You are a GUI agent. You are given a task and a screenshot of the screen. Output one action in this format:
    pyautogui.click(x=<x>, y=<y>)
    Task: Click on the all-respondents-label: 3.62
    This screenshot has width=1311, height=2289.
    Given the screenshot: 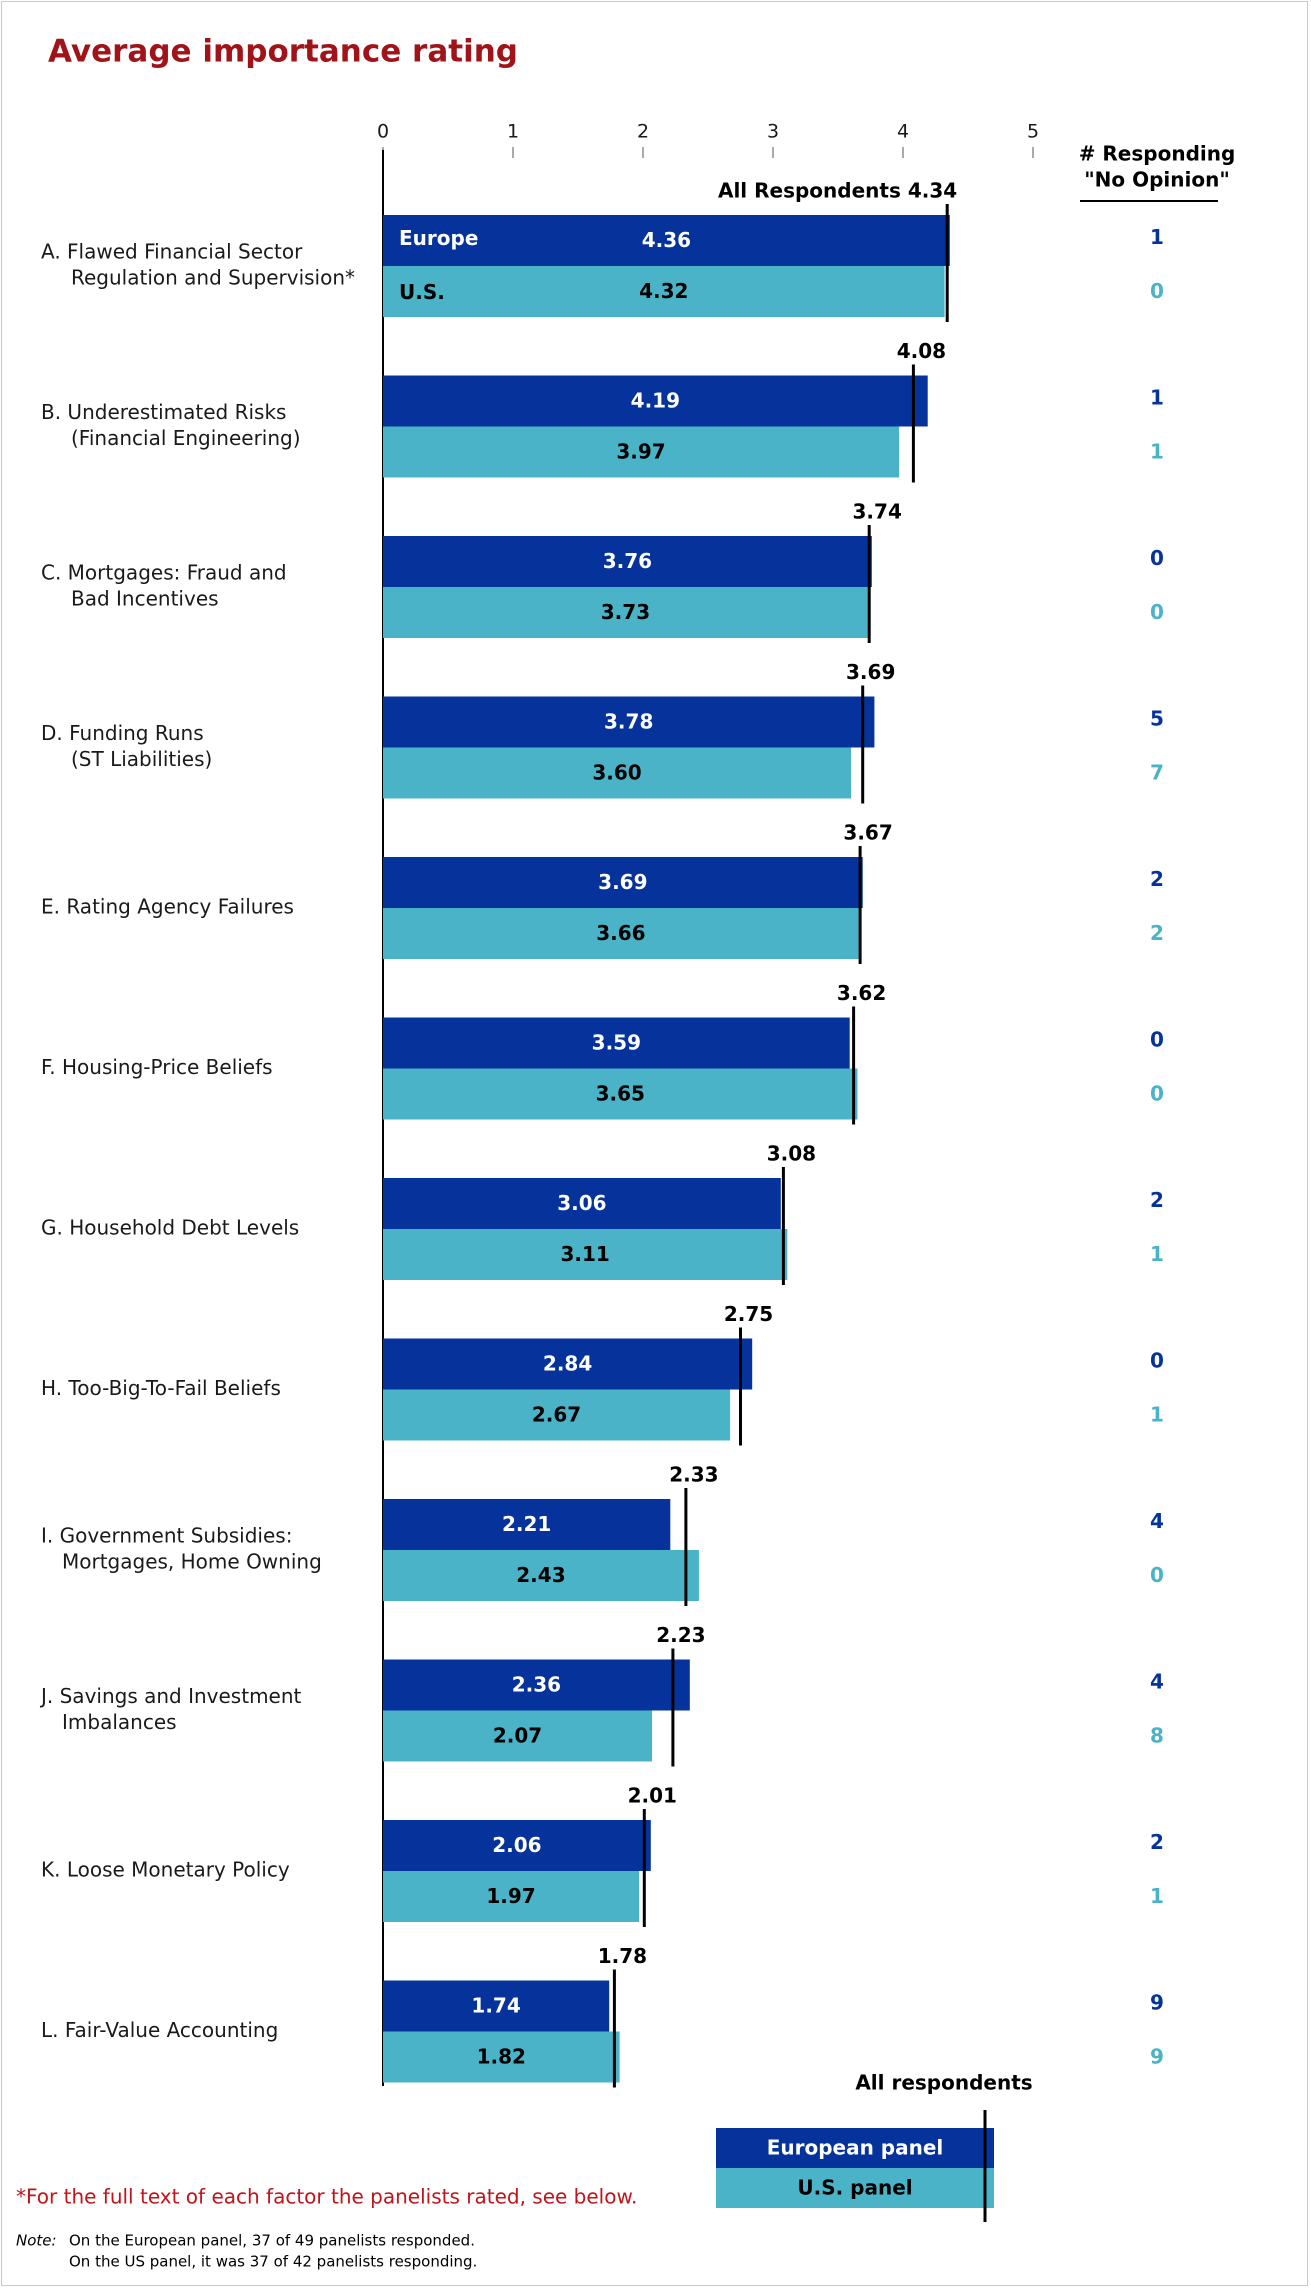 What is the action you would take?
    pyautogui.click(x=861, y=993)
    